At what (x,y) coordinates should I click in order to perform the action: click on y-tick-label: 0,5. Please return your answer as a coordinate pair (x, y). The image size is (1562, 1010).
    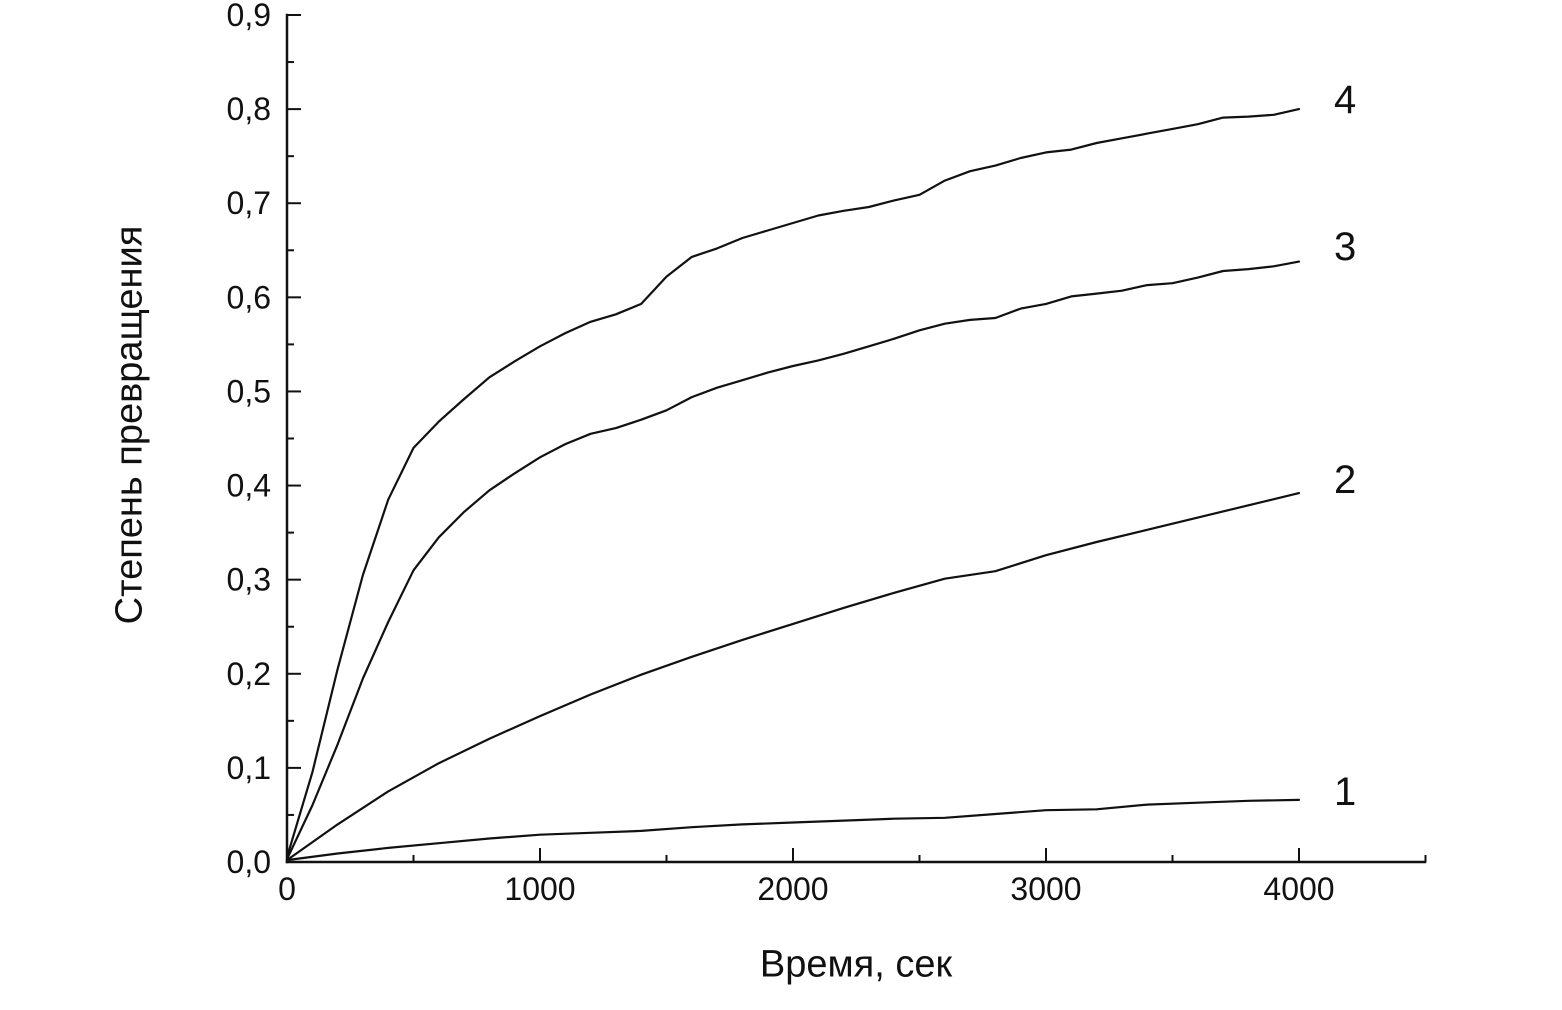
    Looking at the image, I should click on (249, 391).